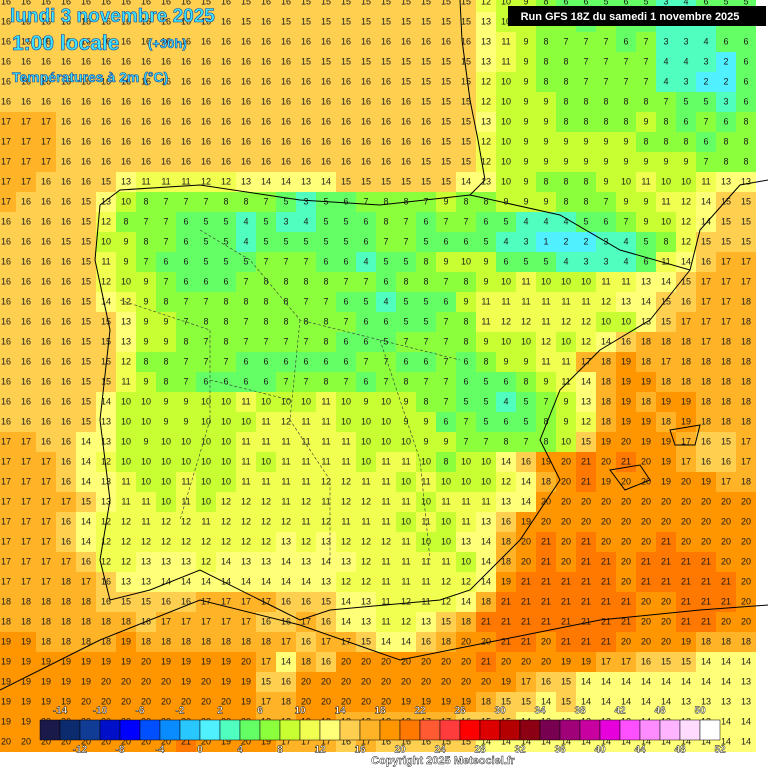  Describe the element at coordinates (700, 711) in the screenshot. I see `colorbar-label: 50` at that location.